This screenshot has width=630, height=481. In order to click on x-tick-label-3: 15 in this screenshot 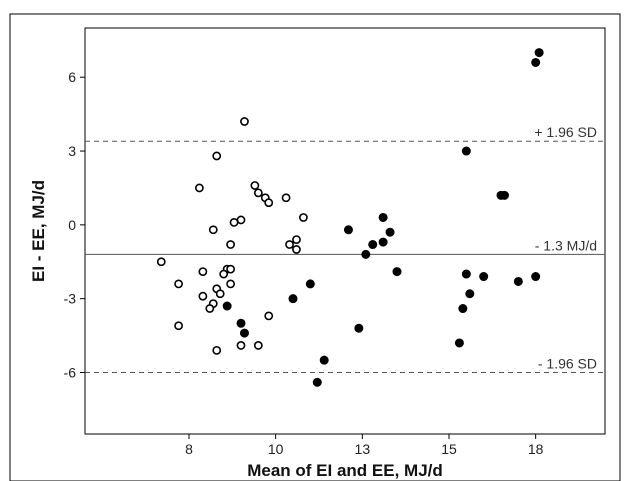, I will do `click(449, 449)`.